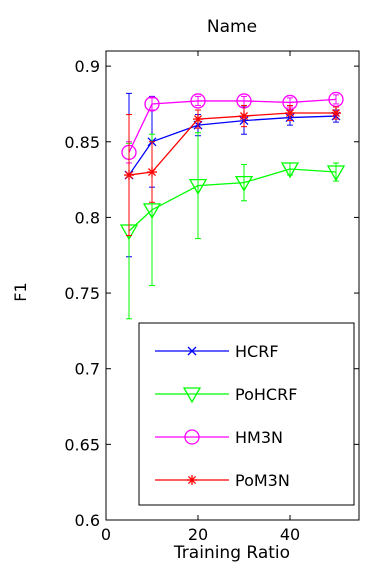  I want to click on x-tick-label: 40, so click(290, 534).